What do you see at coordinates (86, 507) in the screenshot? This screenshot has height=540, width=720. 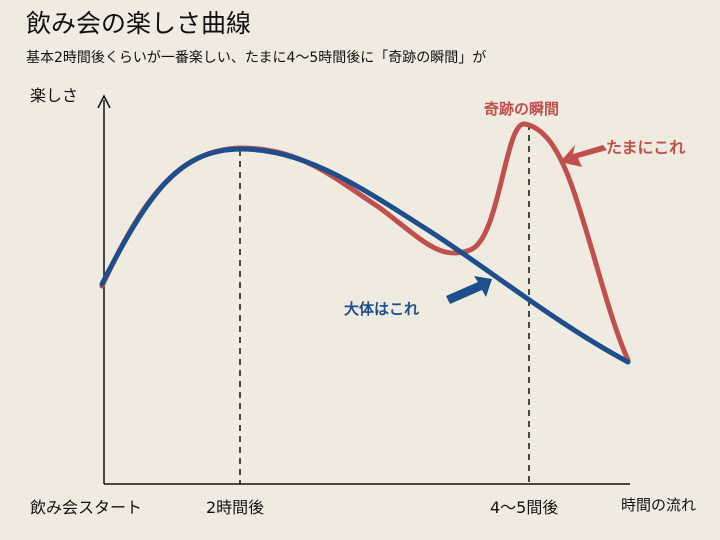 I see `tick-label-start: 飲み会スタート` at bounding box center [86, 507].